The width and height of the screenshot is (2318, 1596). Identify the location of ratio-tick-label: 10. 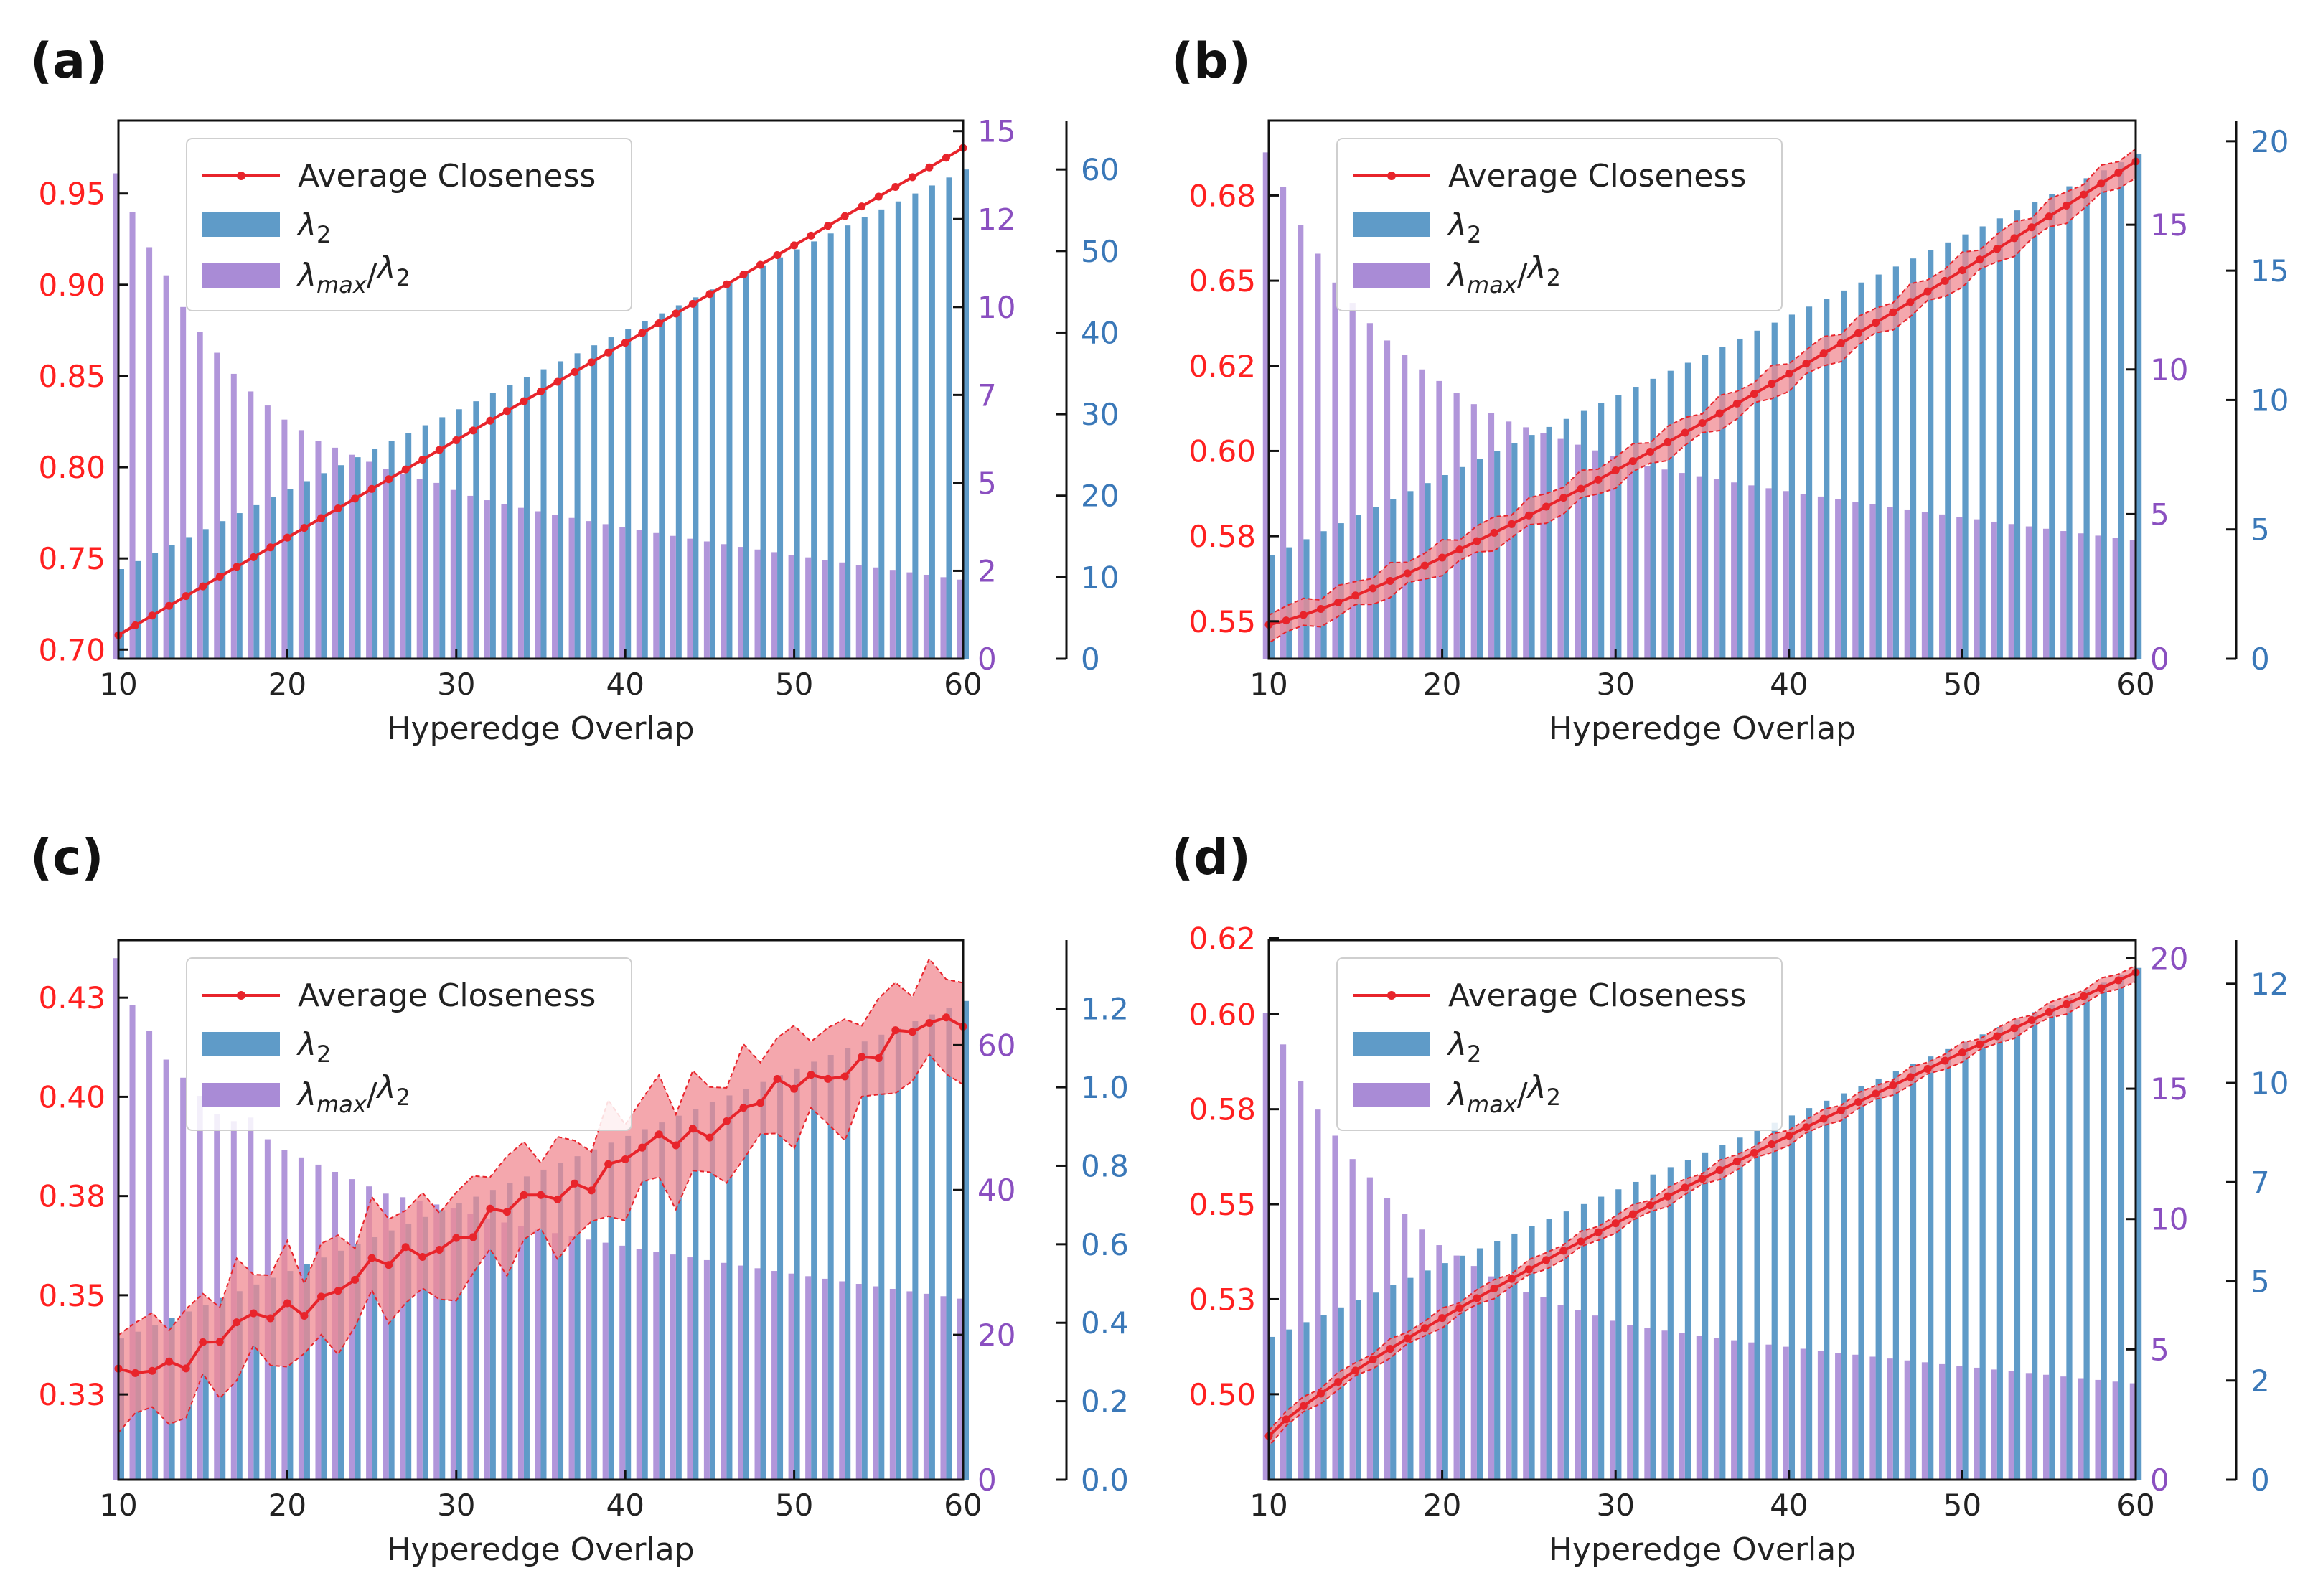
(2169, 370).